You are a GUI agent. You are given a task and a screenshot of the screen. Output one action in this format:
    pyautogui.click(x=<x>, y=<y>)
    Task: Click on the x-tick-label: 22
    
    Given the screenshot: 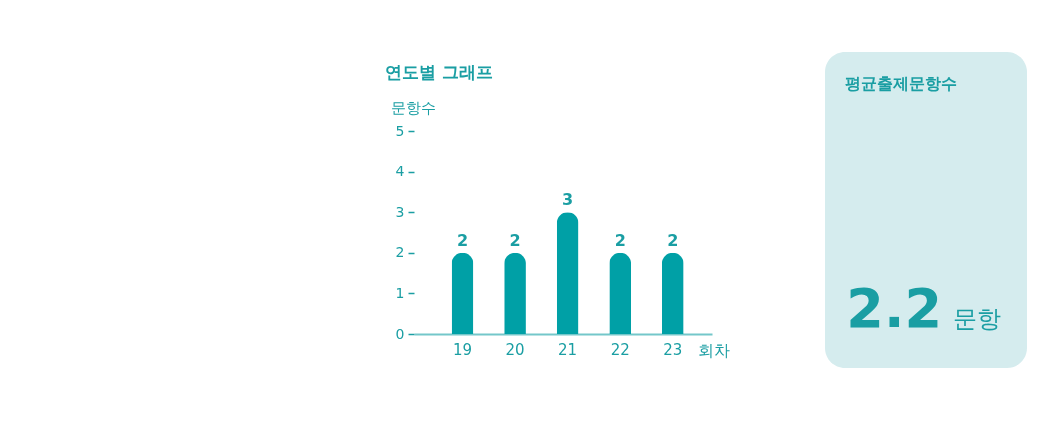 What is the action you would take?
    pyautogui.click(x=620, y=349)
    